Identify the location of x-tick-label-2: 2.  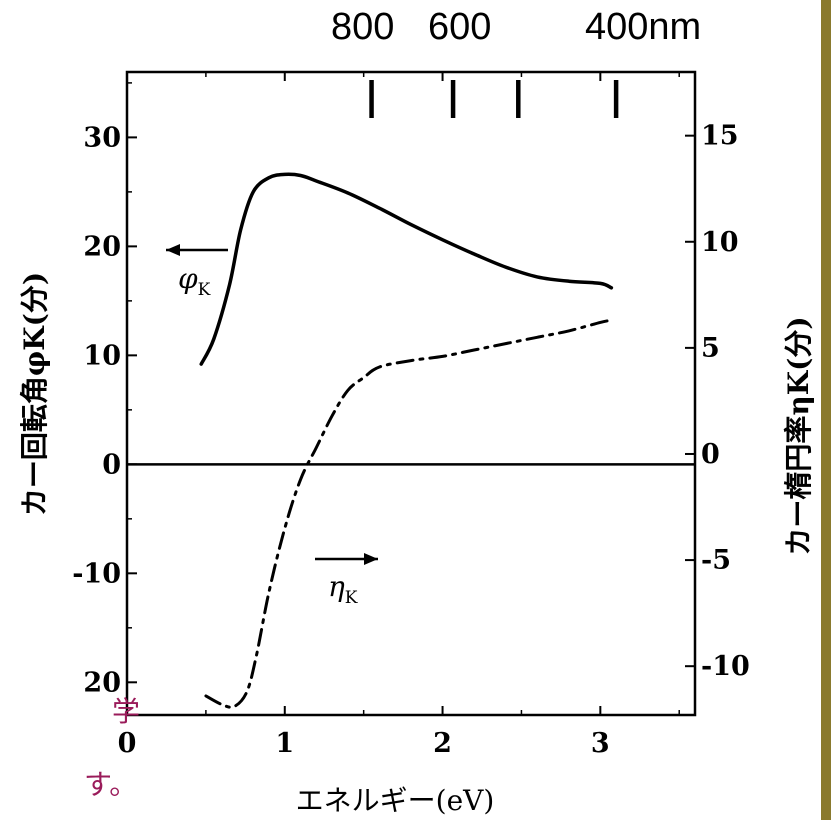
(442, 743).